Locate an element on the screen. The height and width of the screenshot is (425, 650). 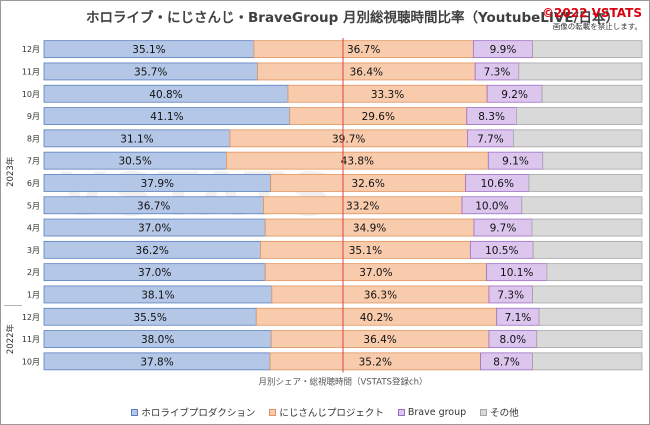
data-label-brave: 10.5% is located at coordinates (501, 251).